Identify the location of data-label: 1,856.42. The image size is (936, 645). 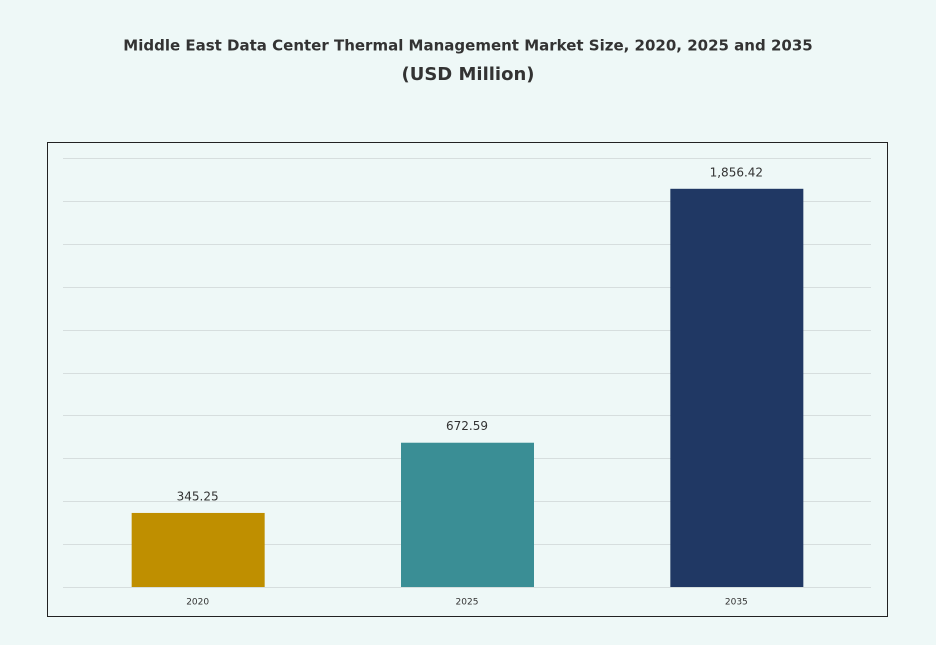
(736, 172).